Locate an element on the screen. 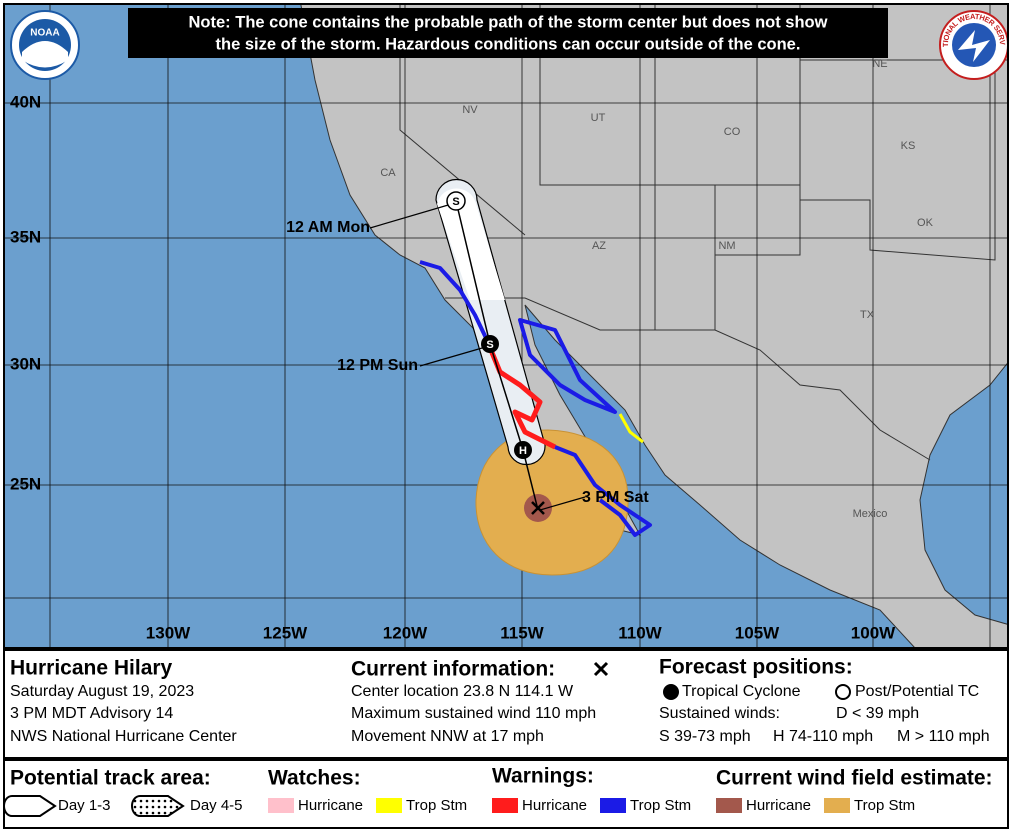  legend-title: Potential track area: is located at coordinates (110, 778).